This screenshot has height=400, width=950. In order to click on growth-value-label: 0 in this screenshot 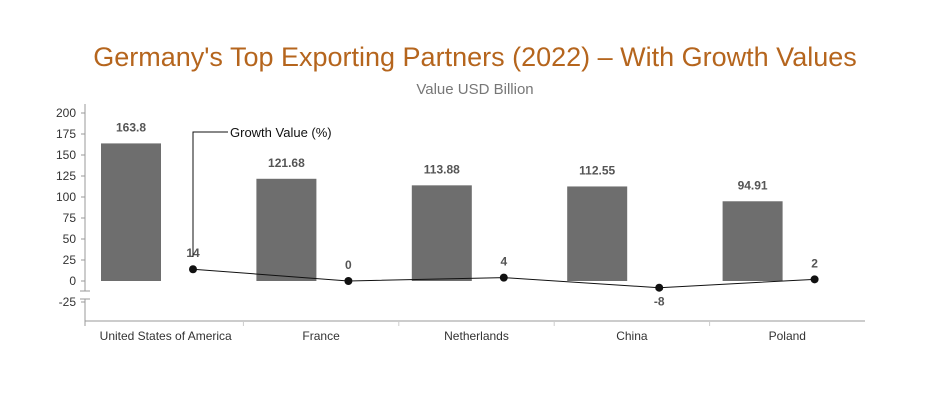, I will do `click(348, 265)`.